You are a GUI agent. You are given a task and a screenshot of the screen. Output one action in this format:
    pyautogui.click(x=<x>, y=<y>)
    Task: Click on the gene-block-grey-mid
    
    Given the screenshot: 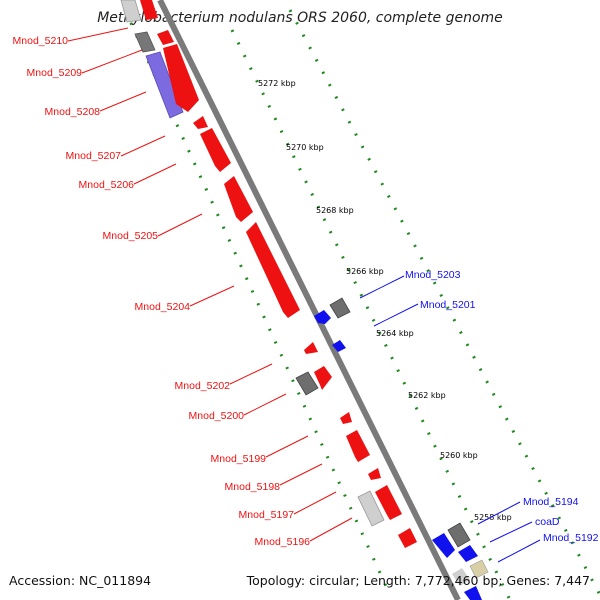 What is the action you would take?
    pyautogui.click(x=307, y=383)
    